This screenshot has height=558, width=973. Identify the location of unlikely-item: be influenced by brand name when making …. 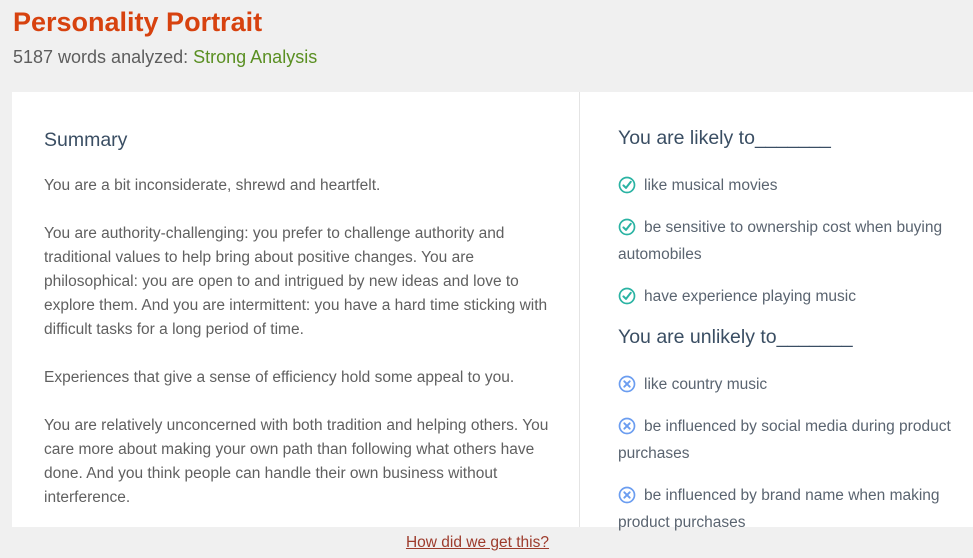
(786, 509).